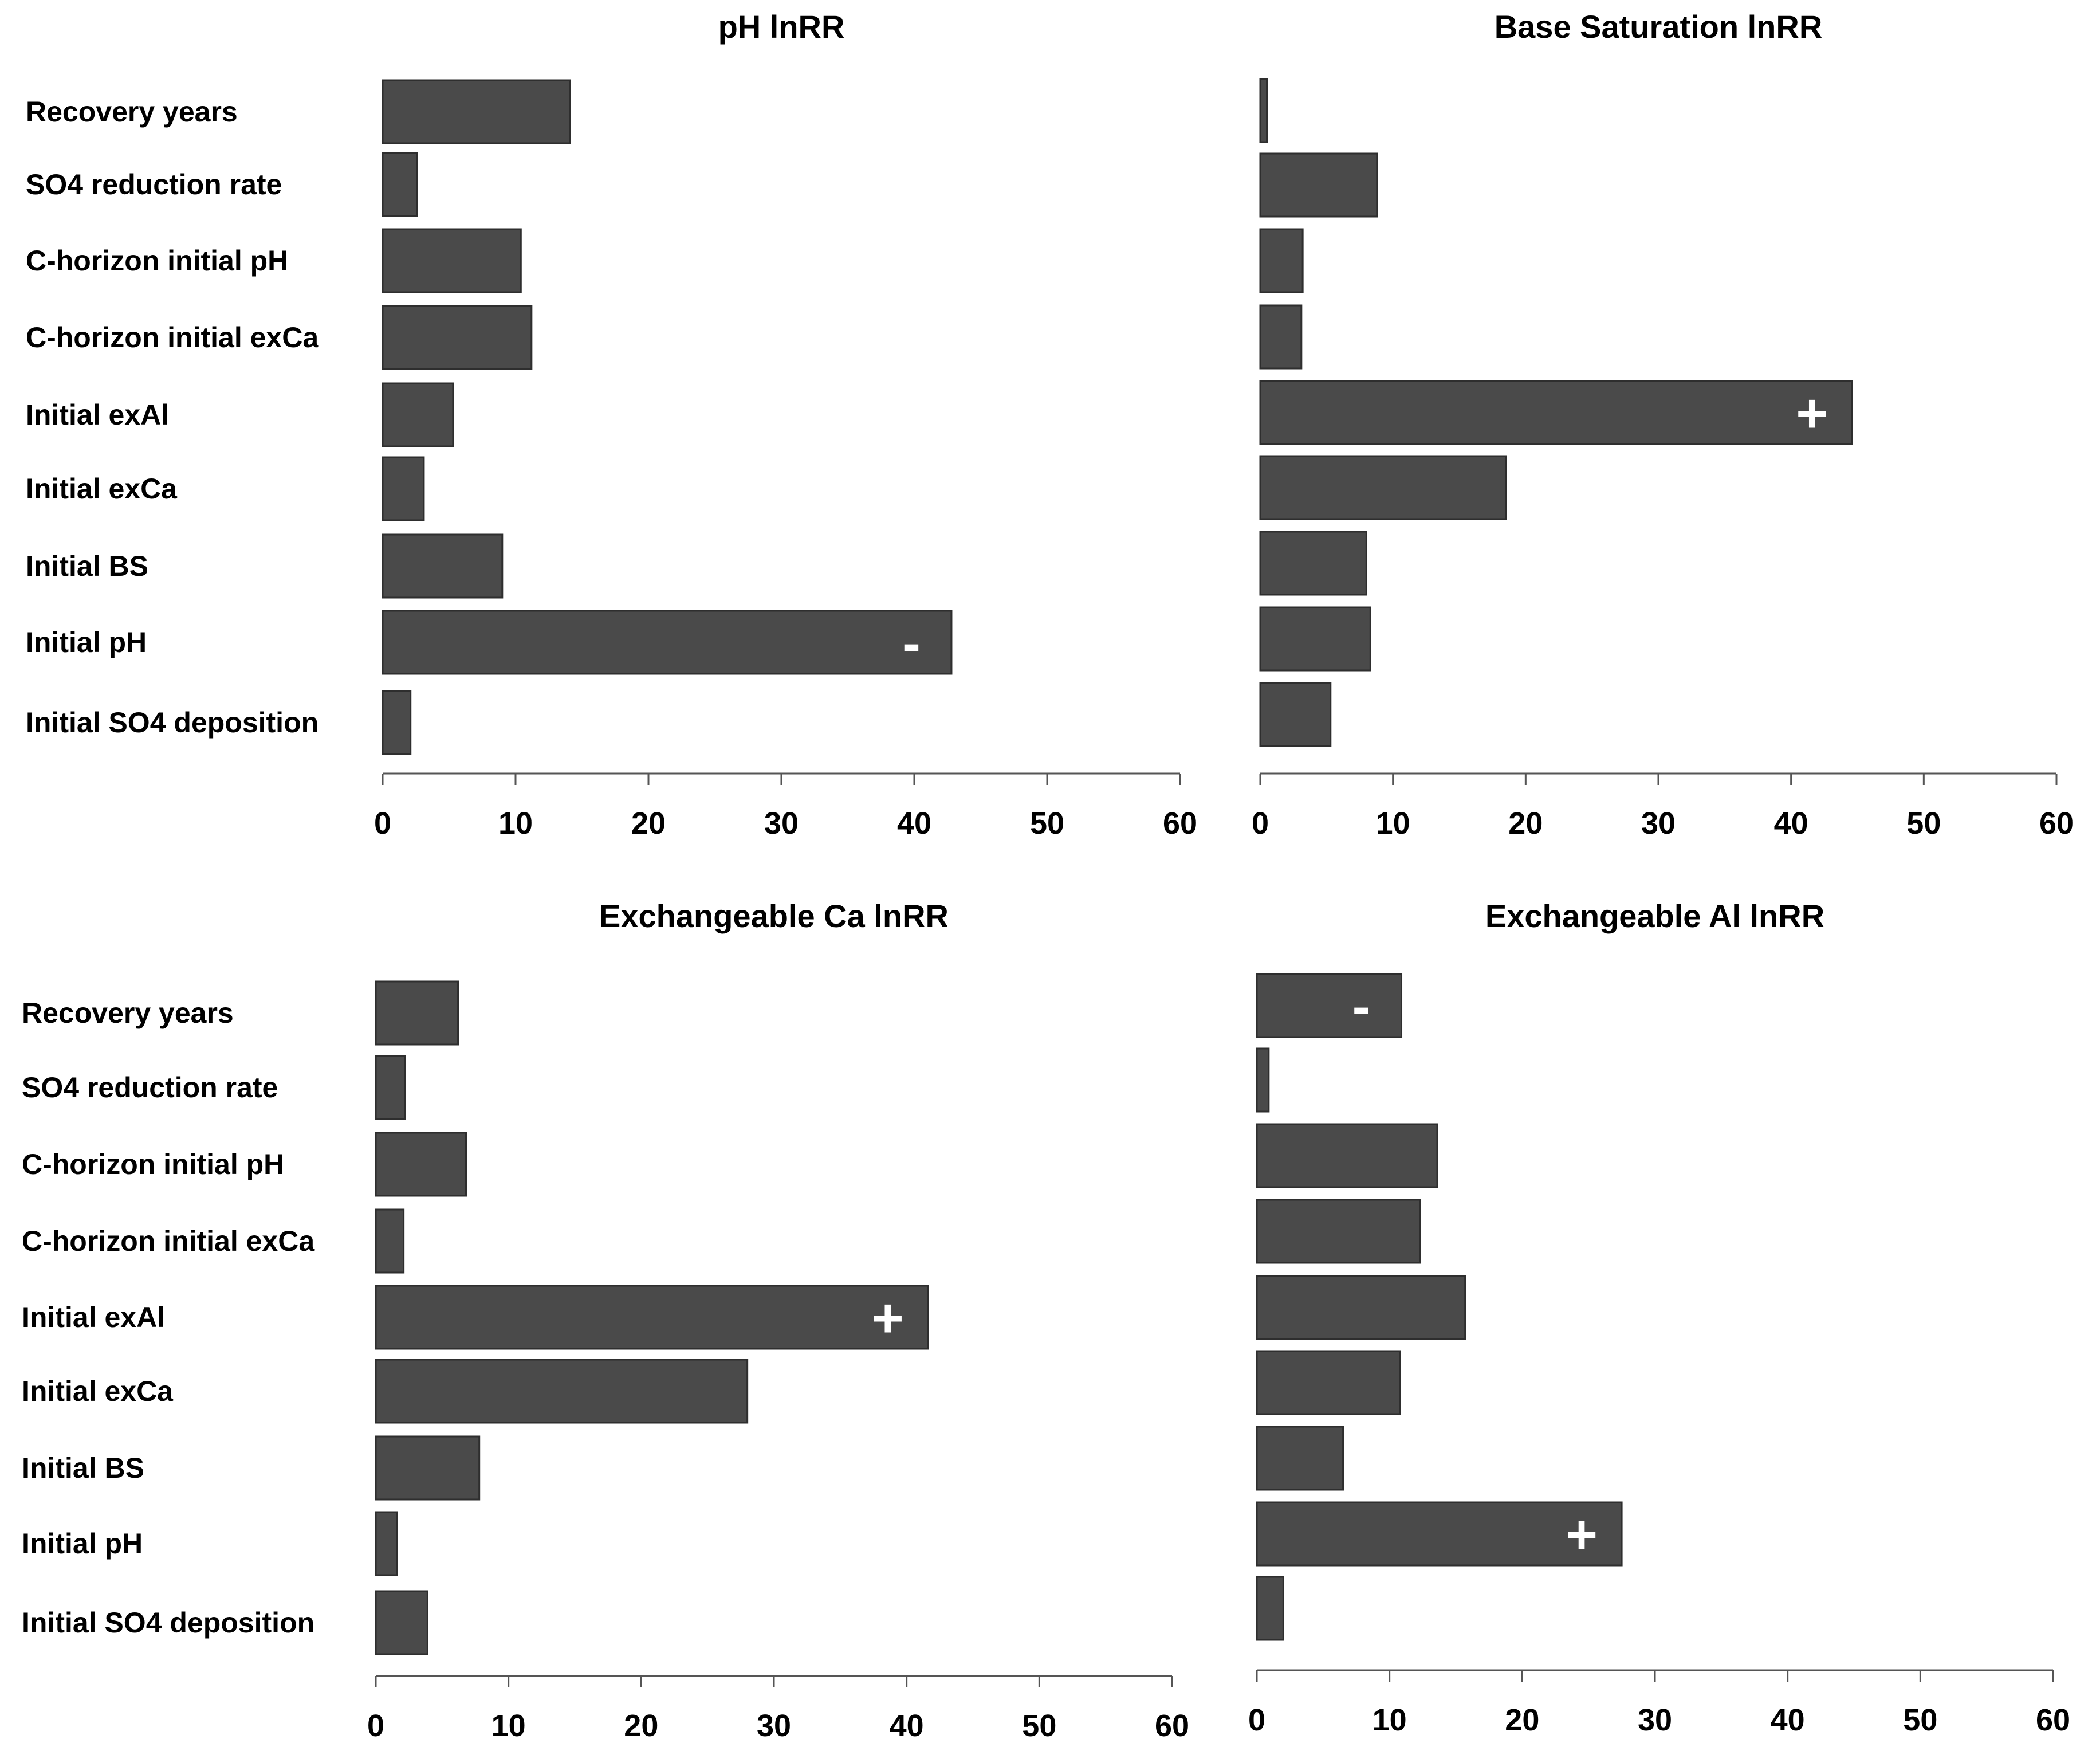  I want to click on chart-title: Base Saturation lnRR, so click(1659, 27).